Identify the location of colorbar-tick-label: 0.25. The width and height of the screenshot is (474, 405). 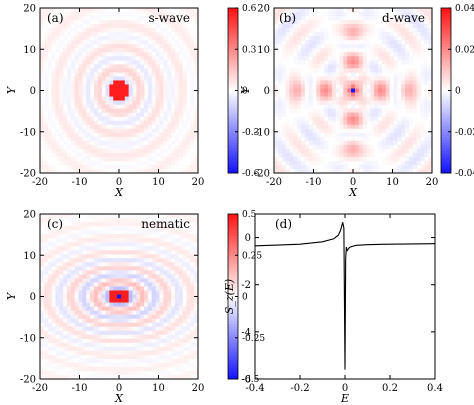
(252, 256).